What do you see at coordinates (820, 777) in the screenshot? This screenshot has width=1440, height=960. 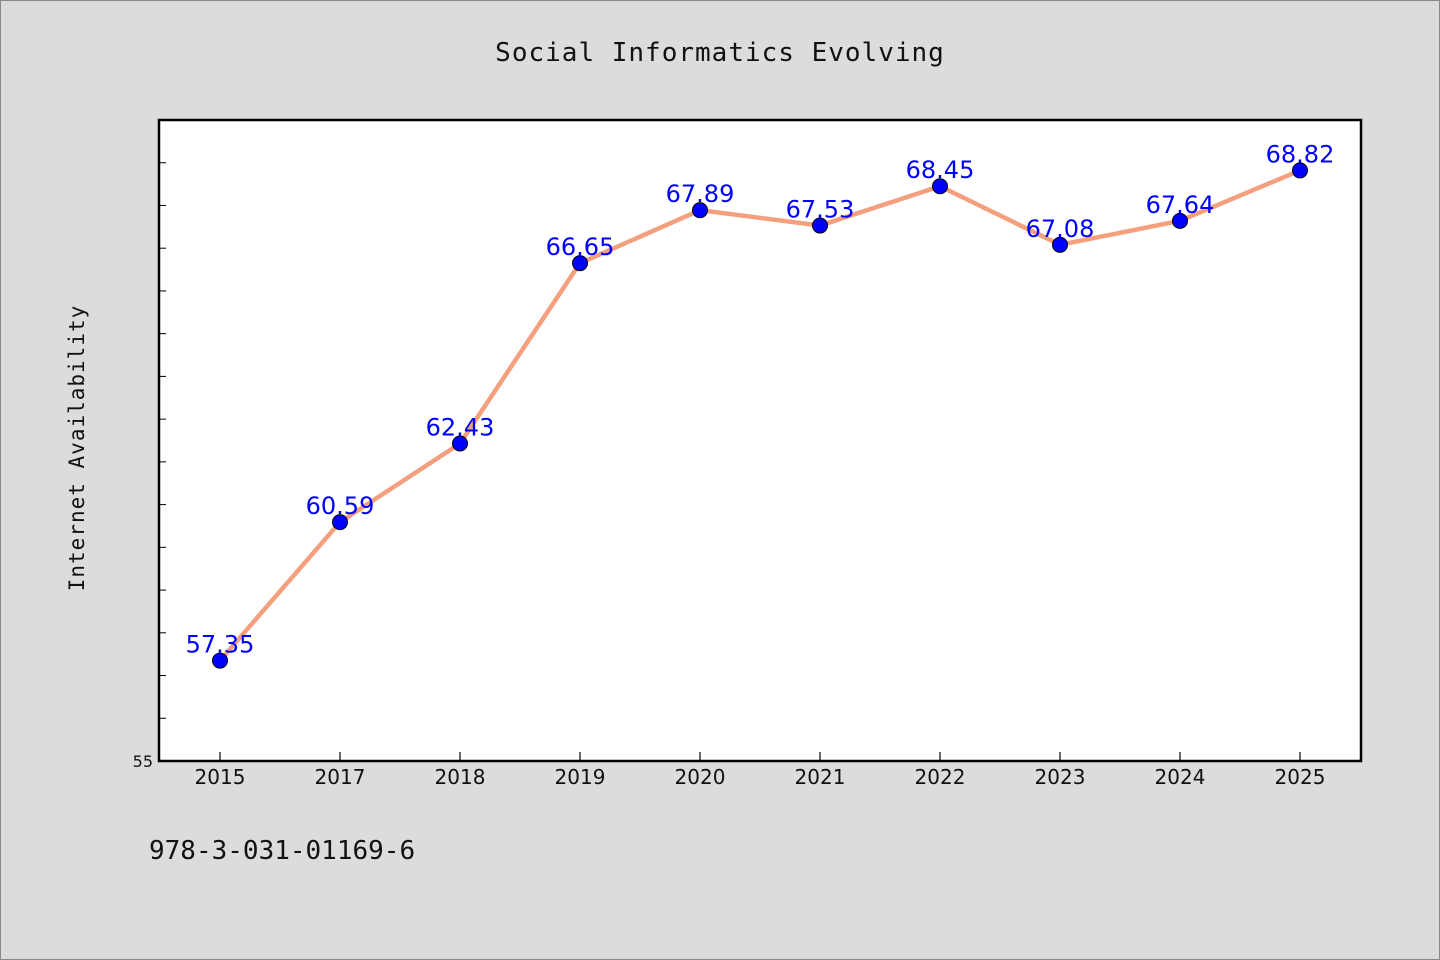 I see `x-tick-label: 2021` at bounding box center [820, 777].